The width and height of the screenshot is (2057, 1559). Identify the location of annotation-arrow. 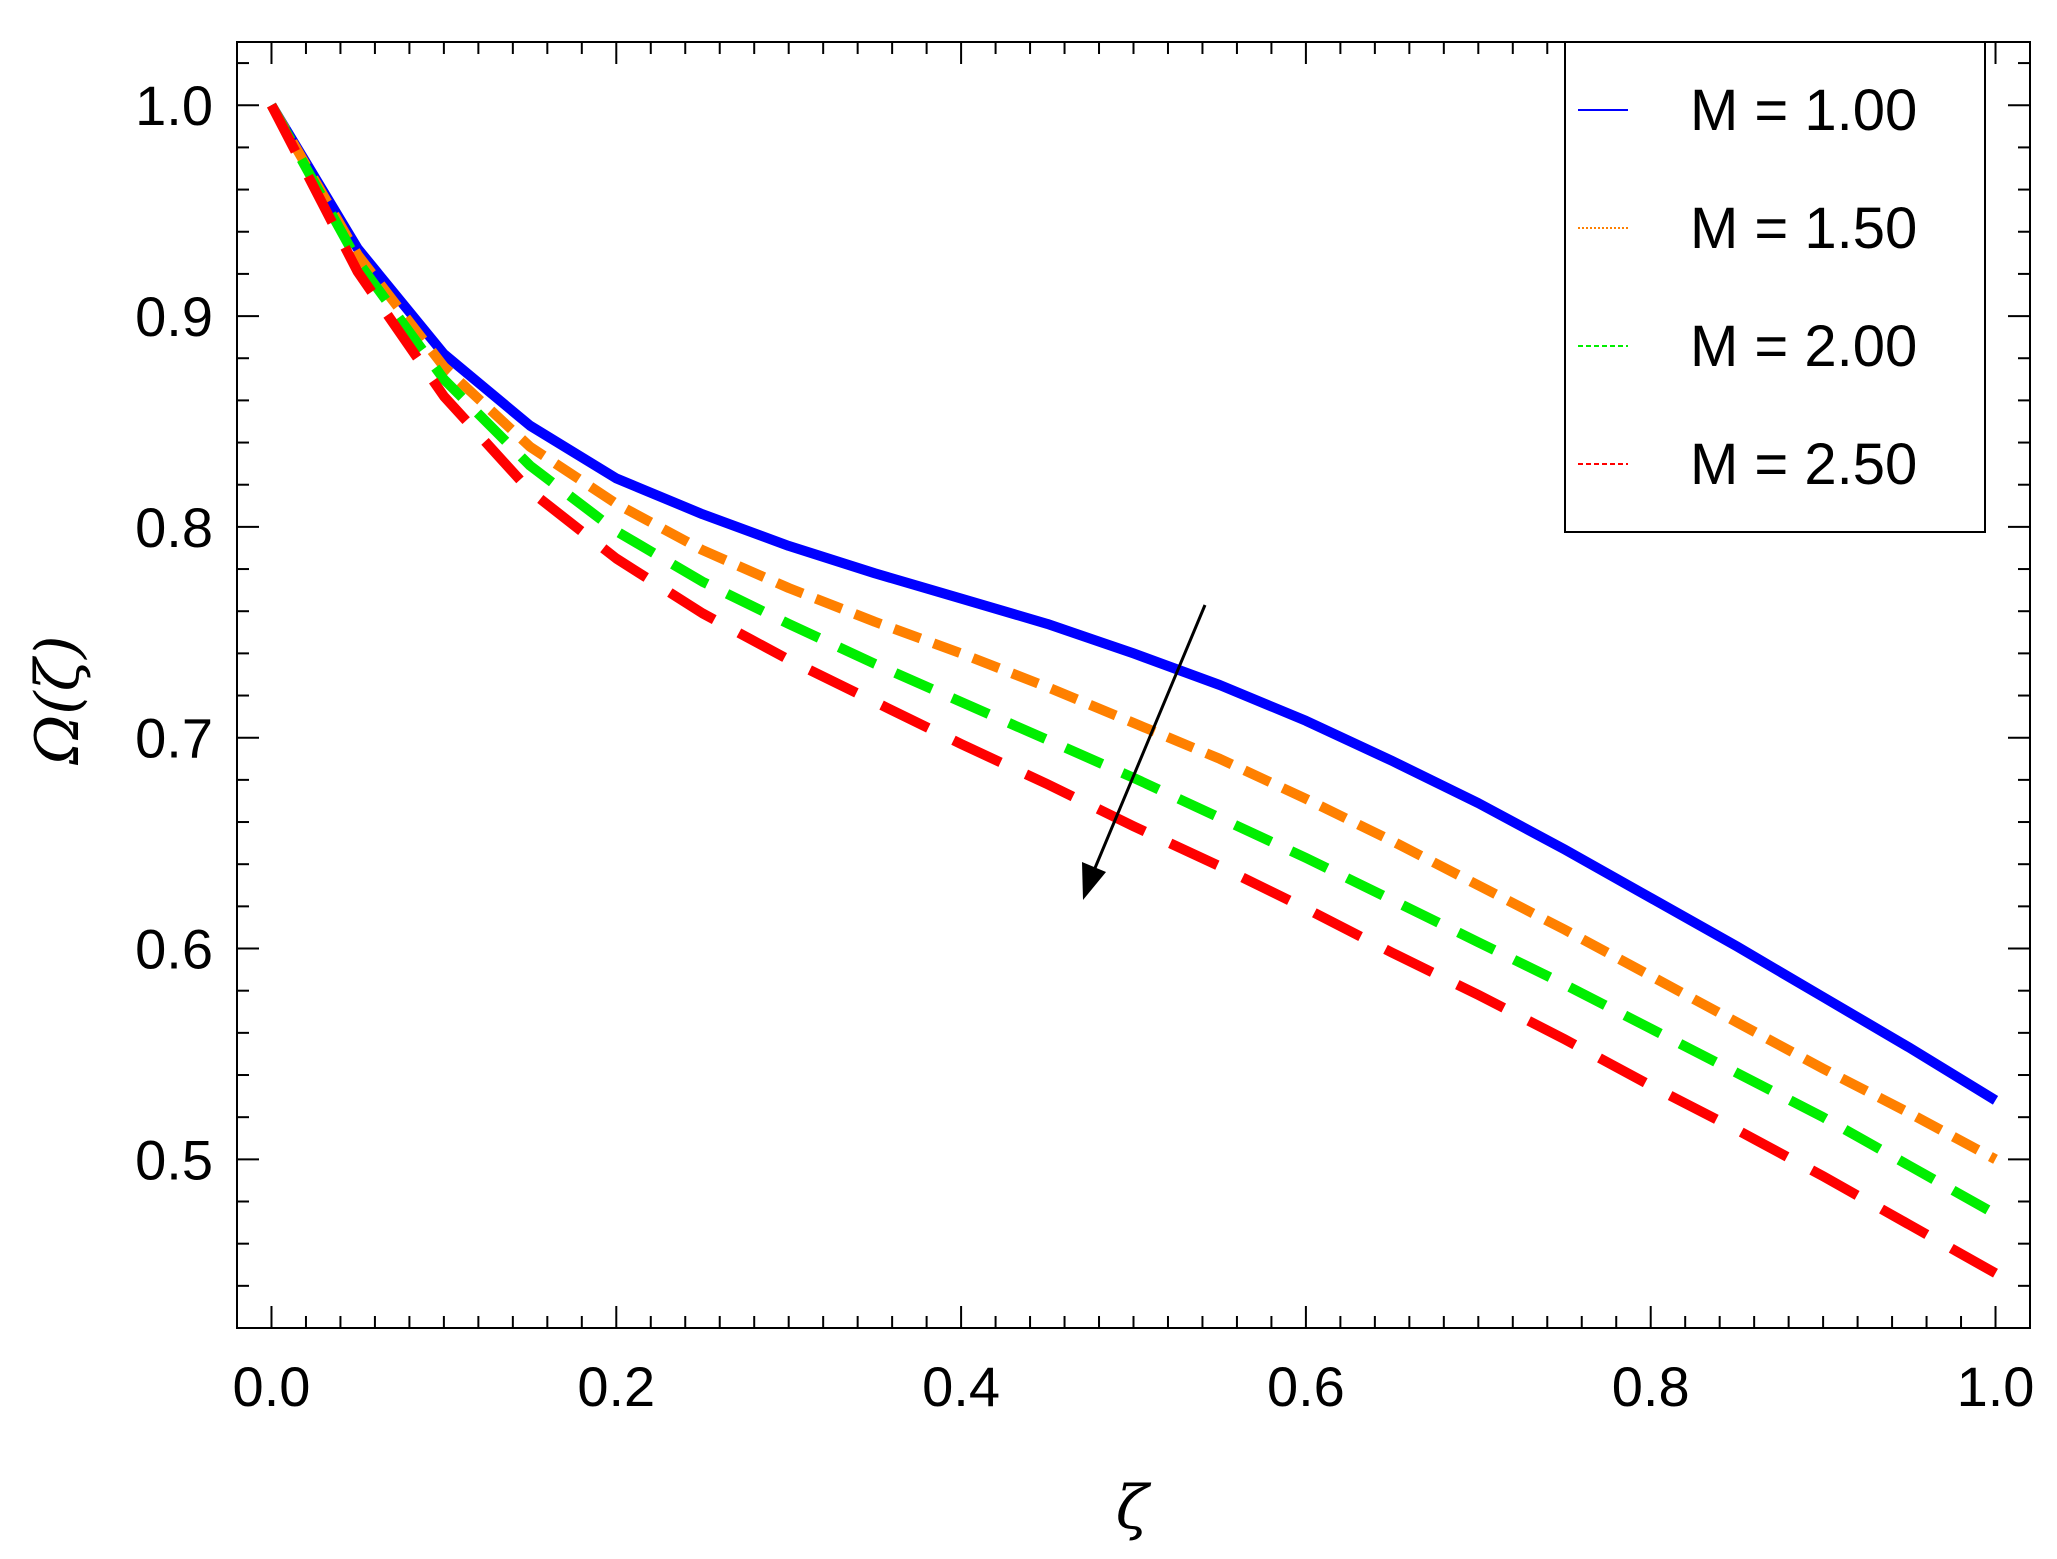
(1144, 752).